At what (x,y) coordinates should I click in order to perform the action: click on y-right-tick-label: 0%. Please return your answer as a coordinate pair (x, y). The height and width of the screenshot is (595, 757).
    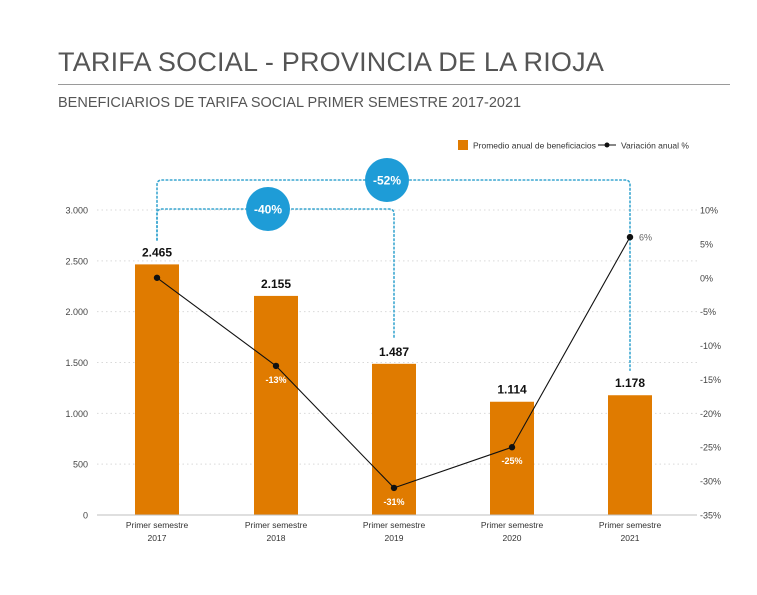
    Looking at the image, I should click on (706, 278).